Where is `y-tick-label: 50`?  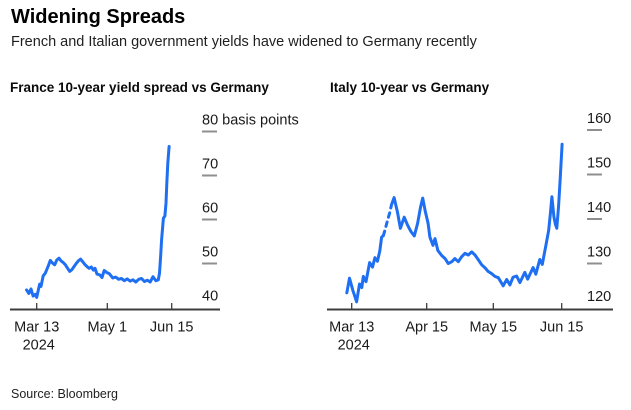
y-tick-label: 50 is located at coordinates (210, 253).